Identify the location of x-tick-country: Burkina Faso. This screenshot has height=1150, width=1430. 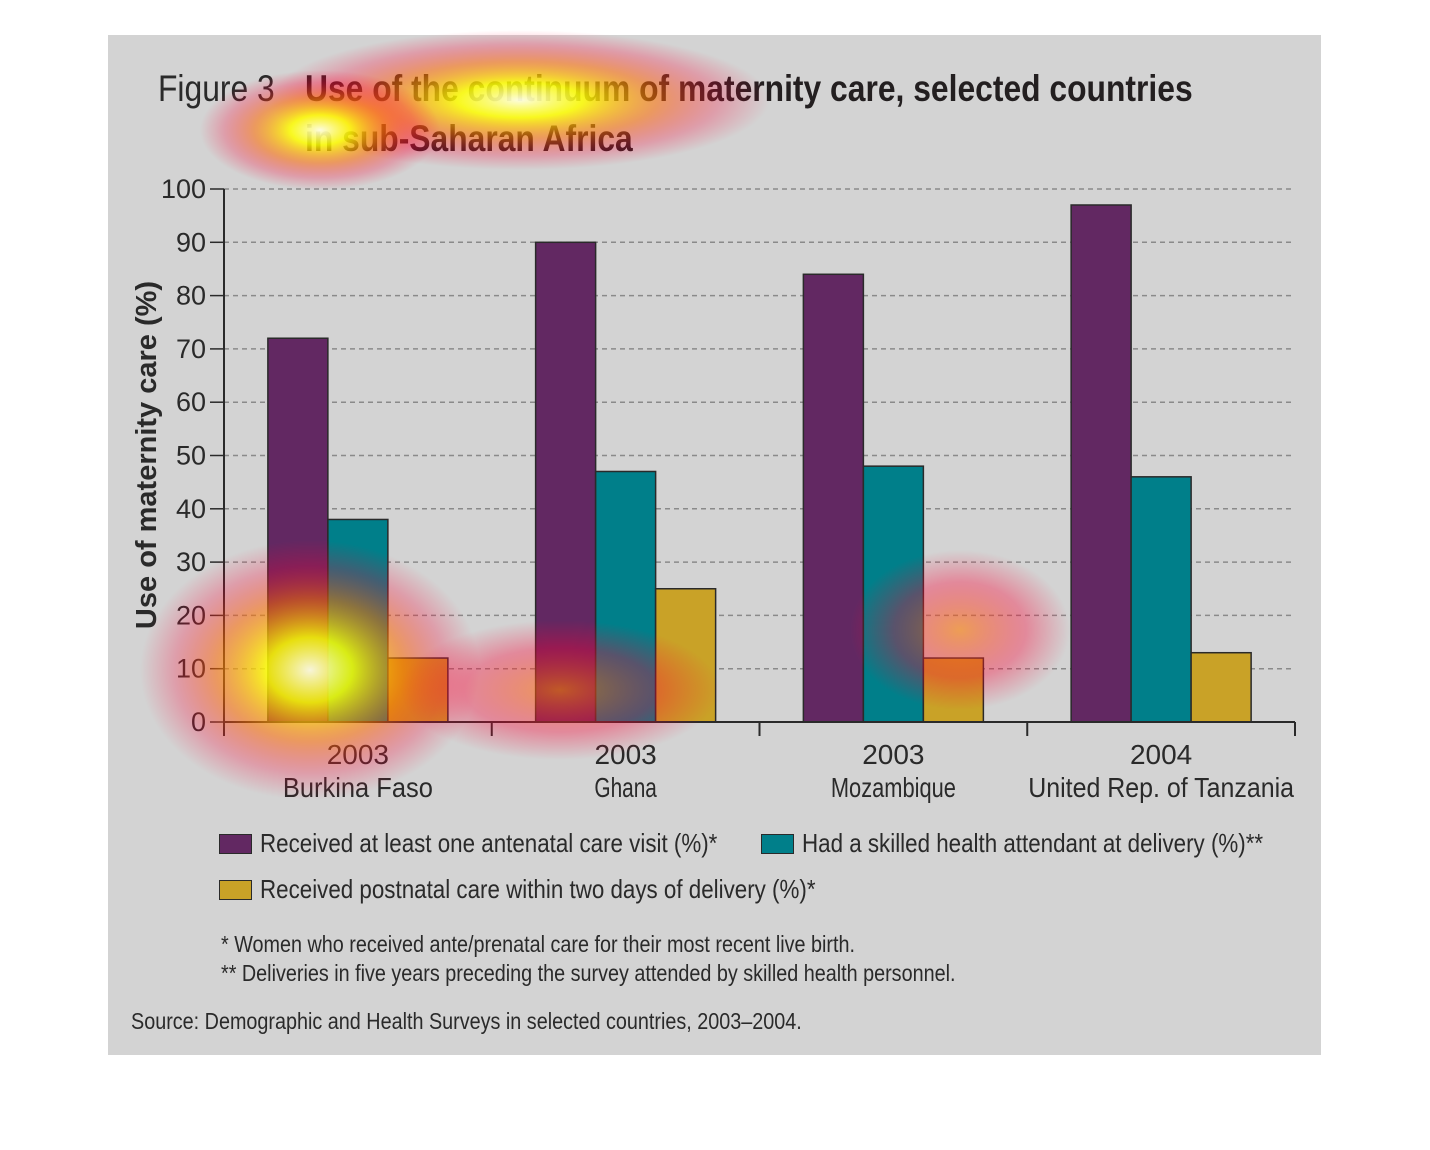
(358, 787).